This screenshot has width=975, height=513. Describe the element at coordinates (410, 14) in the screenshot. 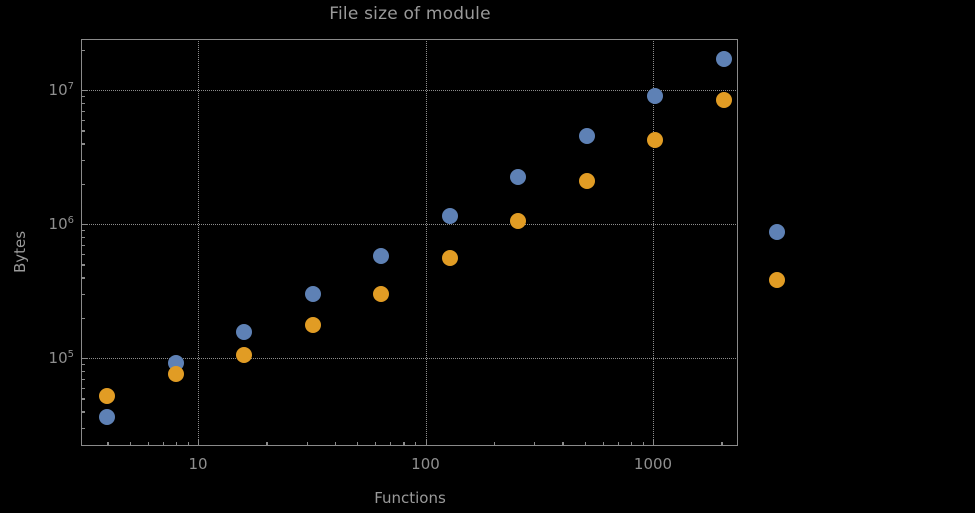

I see `chart-title: File size of module` at that location.